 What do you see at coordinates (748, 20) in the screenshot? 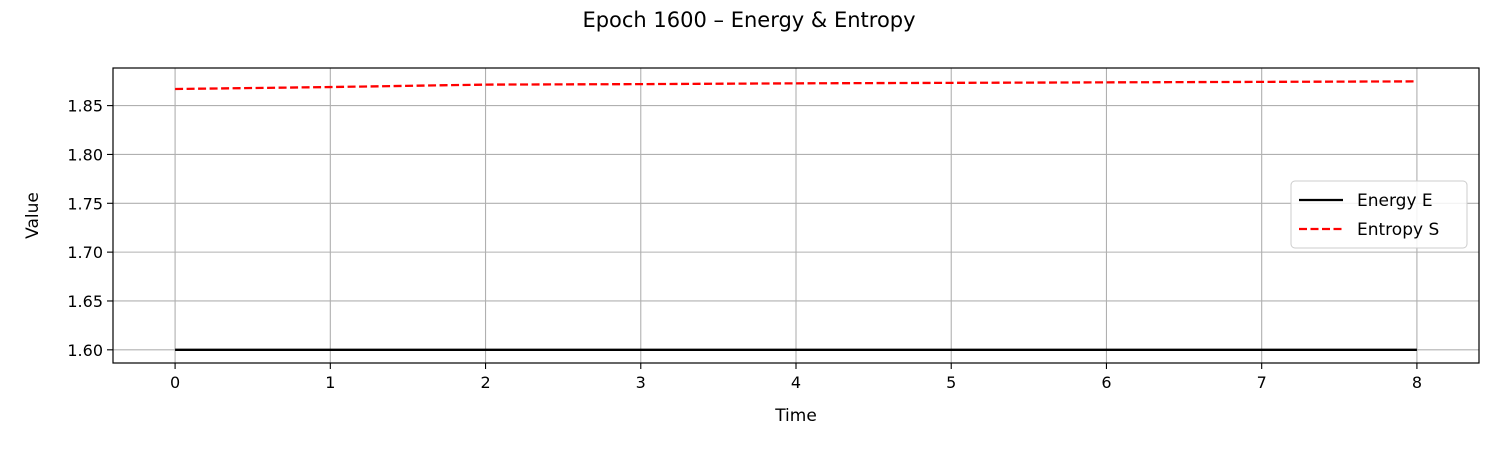
I see `chart-title: Epoch 1600 – Energy & Entropy` at bounding box center [748, 20].